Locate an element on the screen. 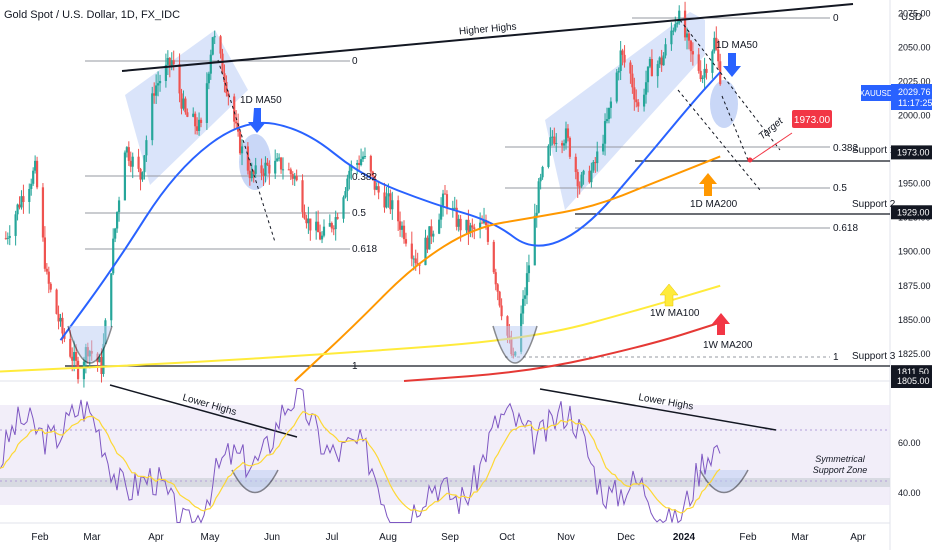 This screenshot has height=550, width=932. countdown: 11:17:25 is located at coordinates (915, 103).